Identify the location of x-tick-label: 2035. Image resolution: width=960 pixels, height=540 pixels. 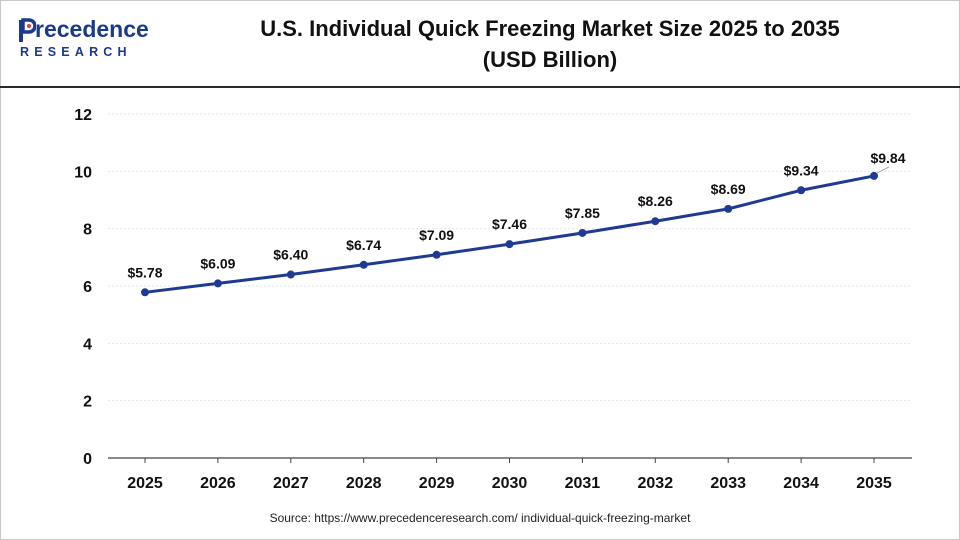
(874, 483).